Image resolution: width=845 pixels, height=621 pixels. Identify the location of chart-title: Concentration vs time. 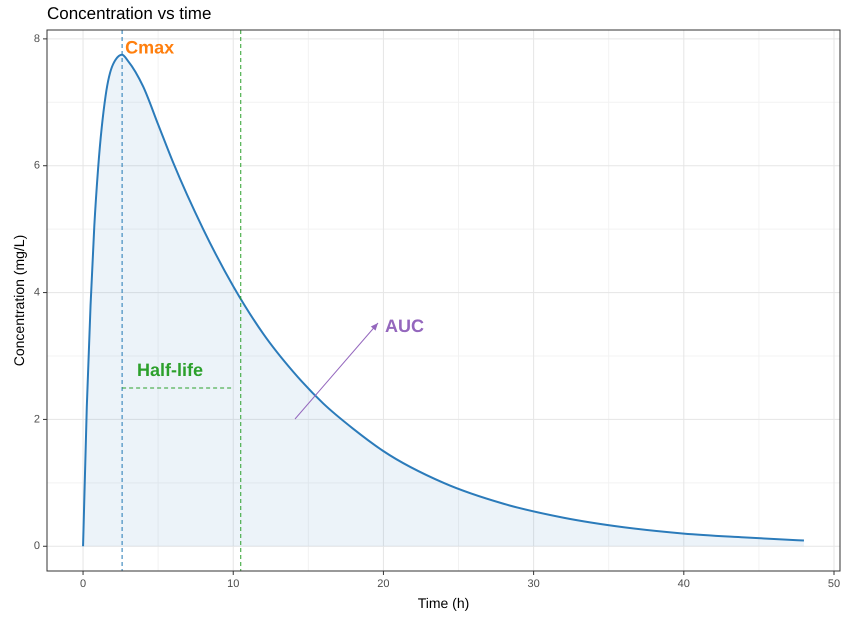
(129, 13).